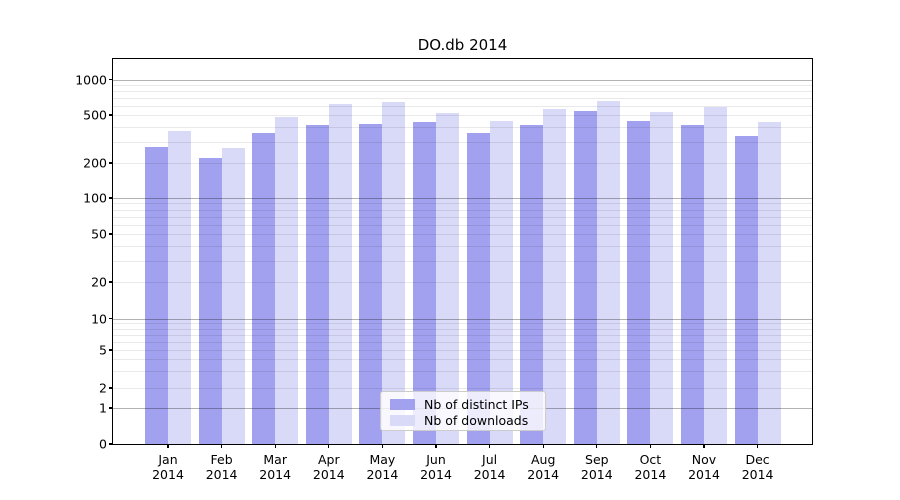 This screenshot has width=900, height=500. I want to click on y-tick-label: 50, so click(99, 234).